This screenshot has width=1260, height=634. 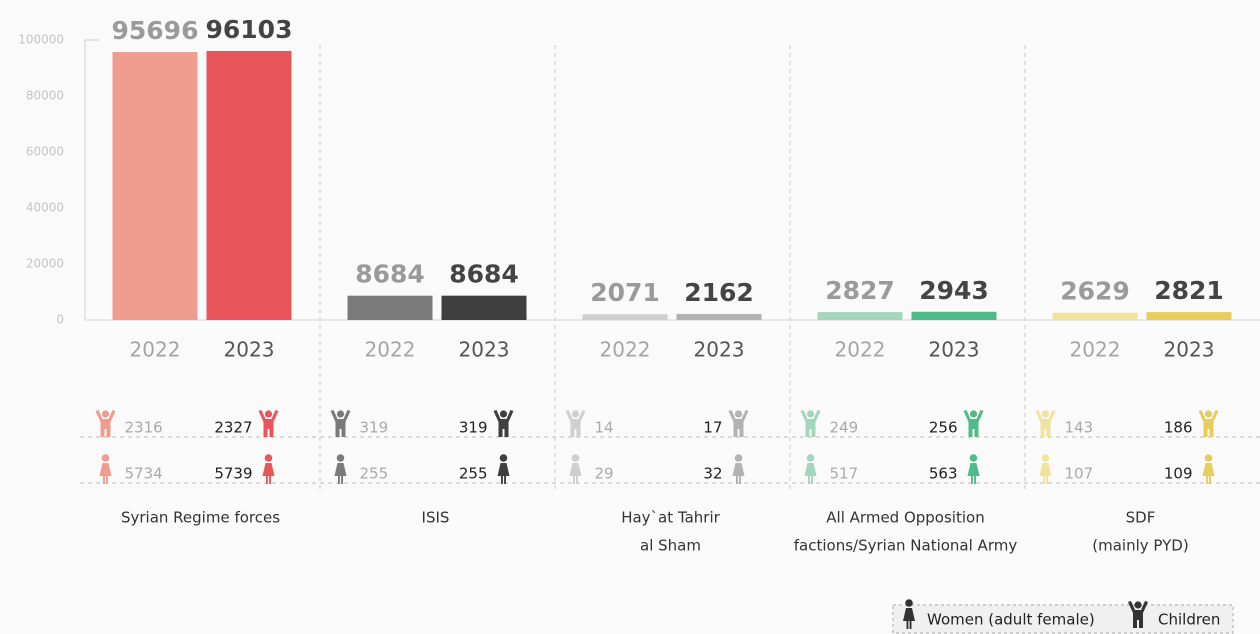 I want to click on legend-label: Children, so click(x=1189, y=620).